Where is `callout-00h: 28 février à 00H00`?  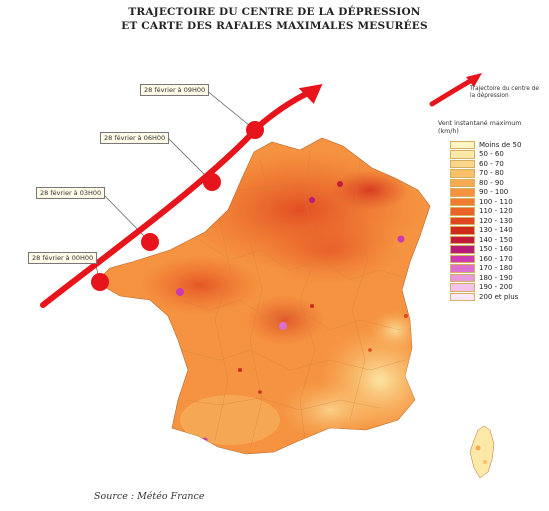 callout-00h: 28 février à 00H00 is located at coordinates (63, 258).